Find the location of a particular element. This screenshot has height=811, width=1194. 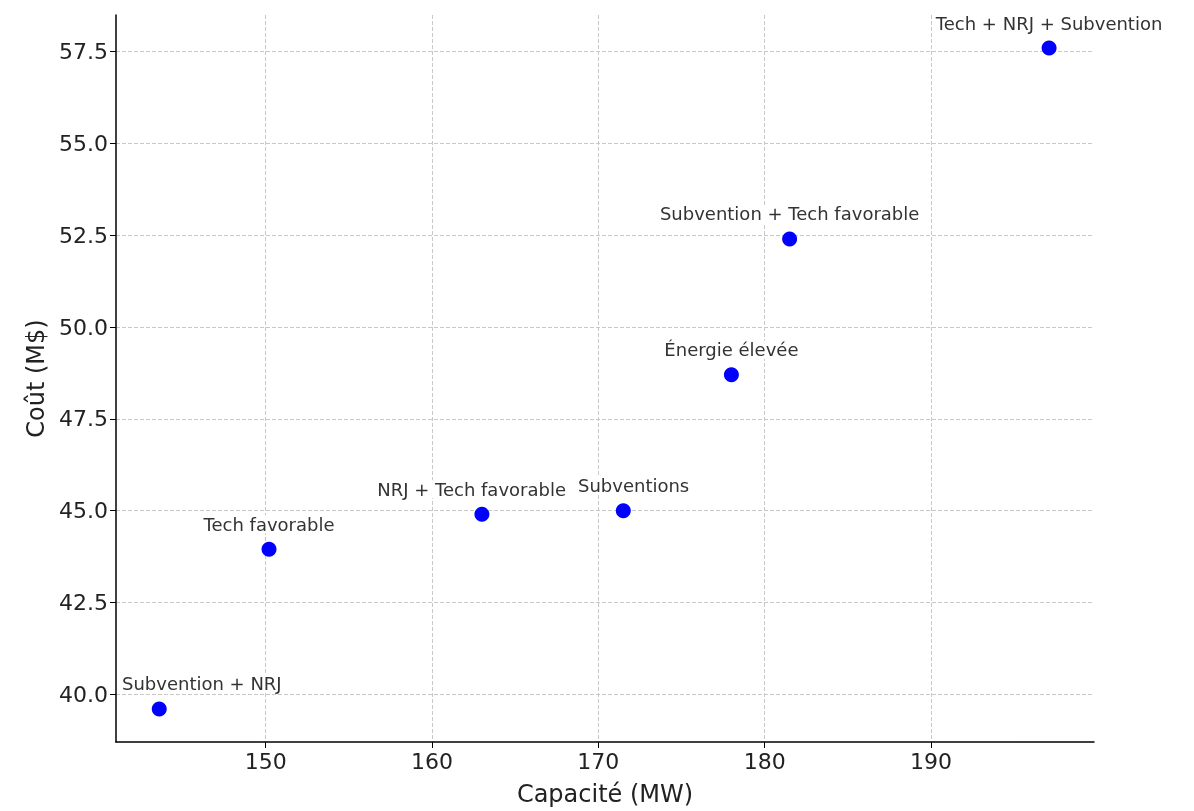

x-axis-title: Capacité (MW) is located at coordinates (605, 794).